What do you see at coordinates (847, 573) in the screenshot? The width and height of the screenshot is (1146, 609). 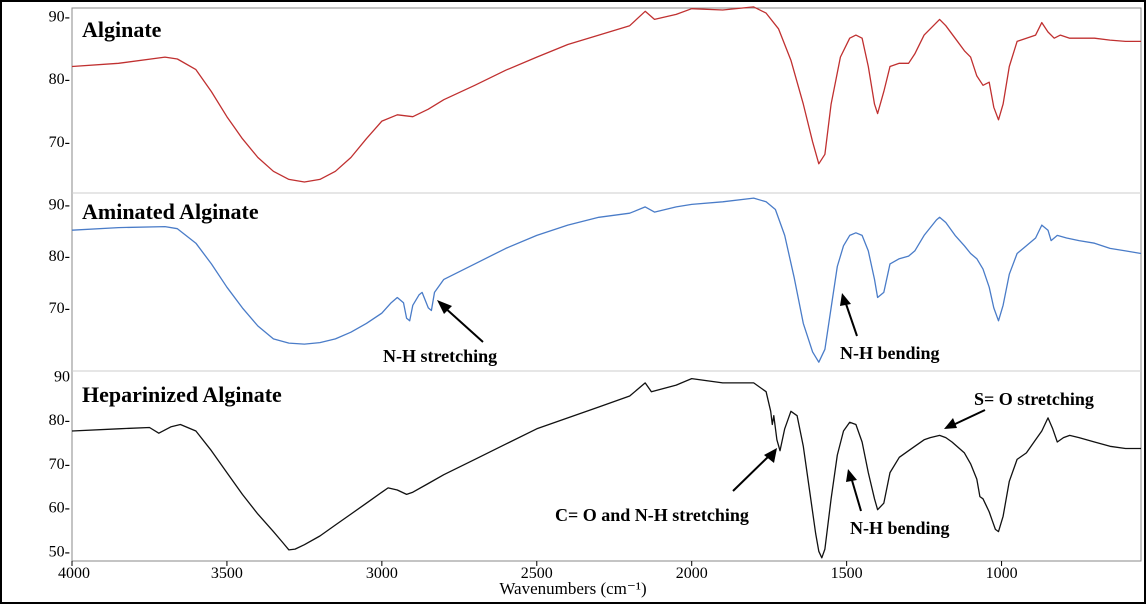 I see `x-tick-label: 1500` at bounding box center [847, 573].